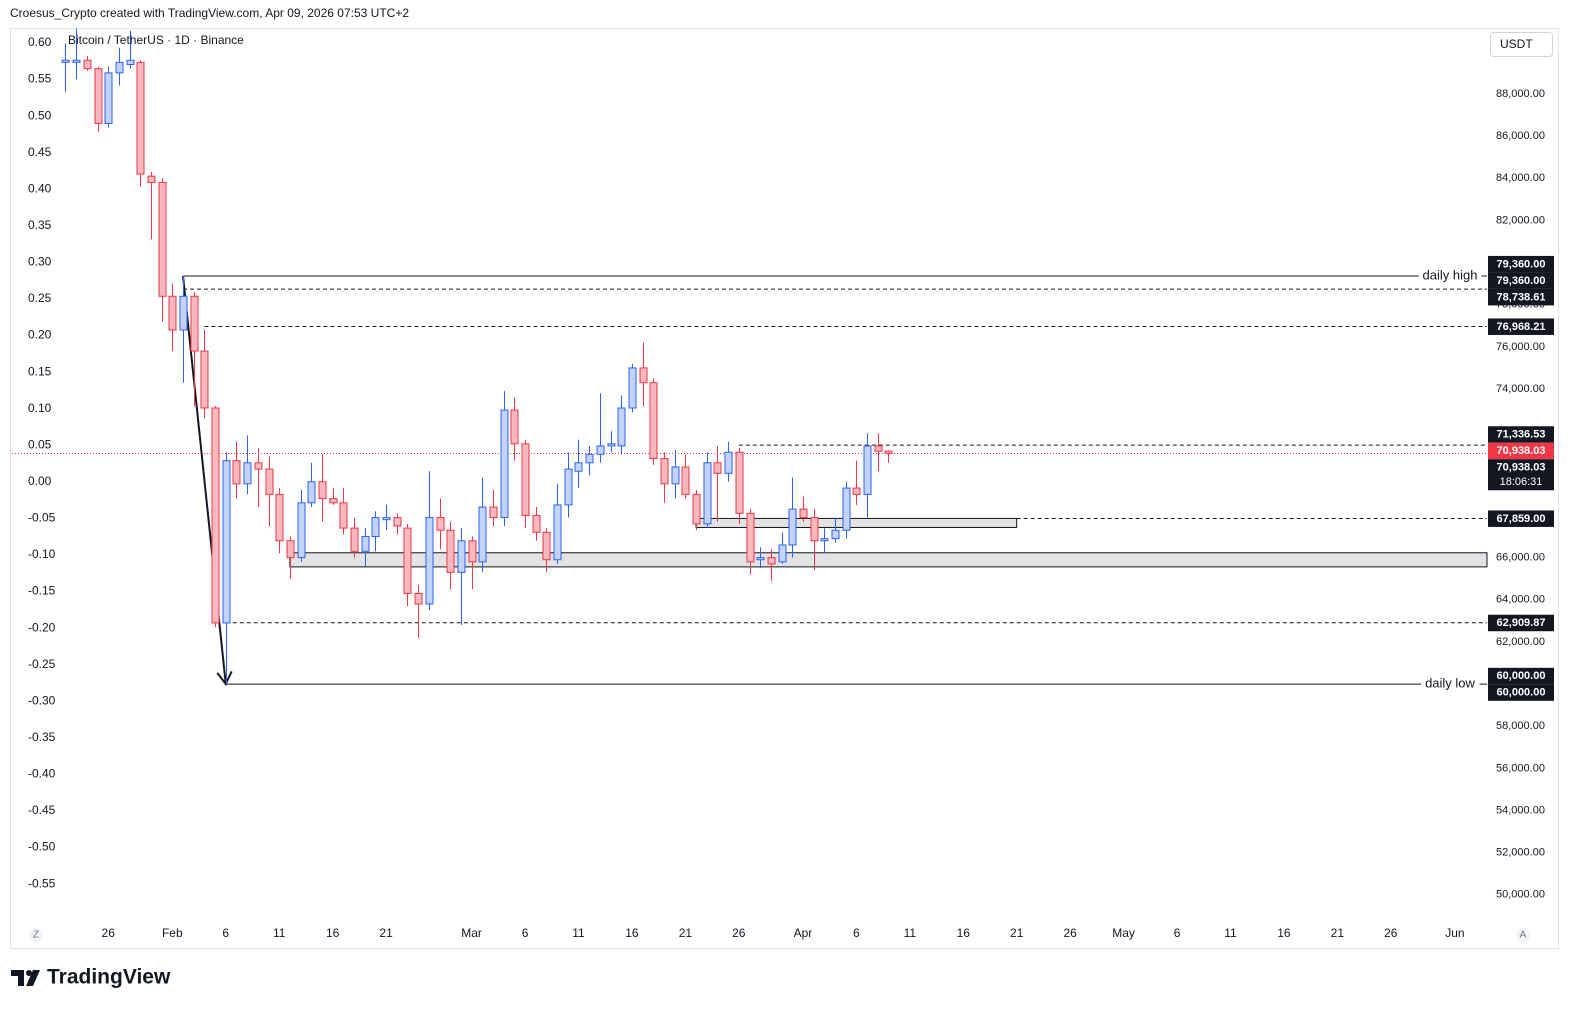 The image size is (1596, 1025). I want to click on y2-tick-label: -0.30, so click(42, 700).